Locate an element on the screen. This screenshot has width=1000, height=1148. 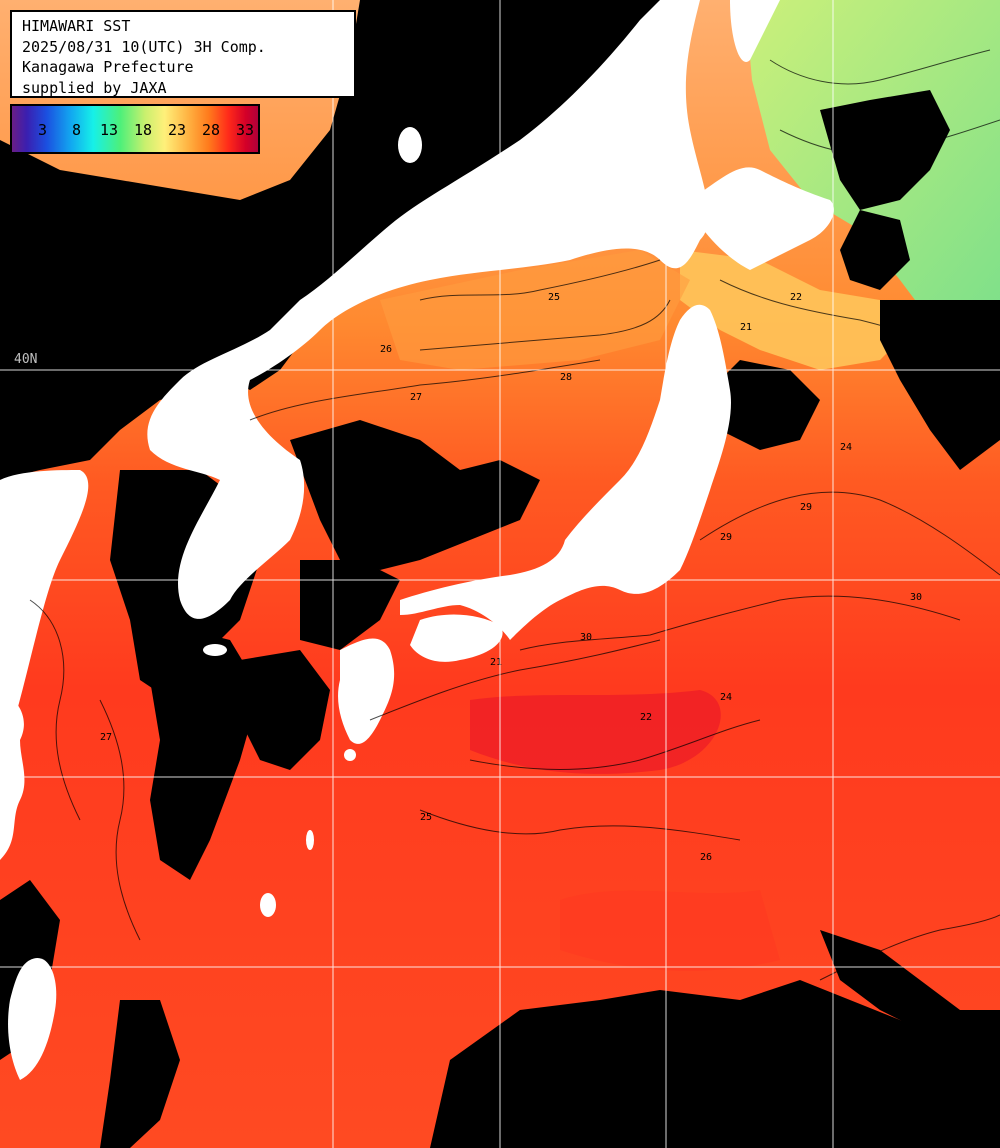
scale-label-28: 28 is located at coordinates (211, 130).